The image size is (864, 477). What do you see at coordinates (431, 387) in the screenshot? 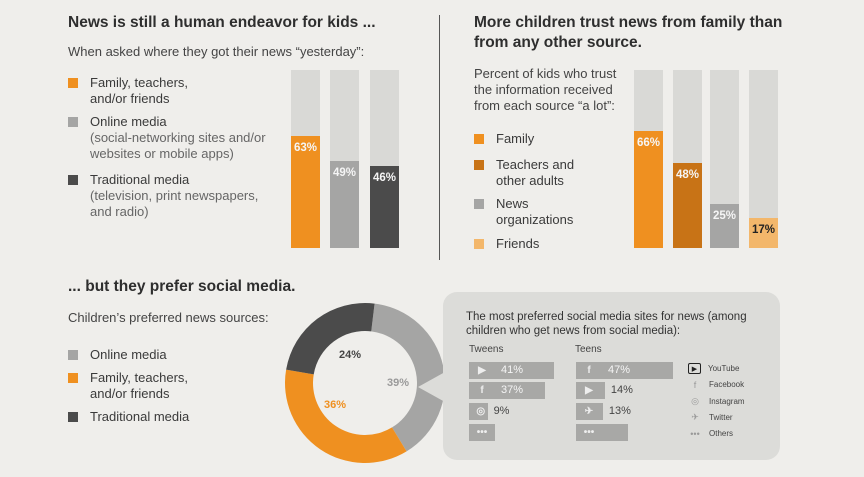
I see `callout-pointer` at bounding box center [431, 387].